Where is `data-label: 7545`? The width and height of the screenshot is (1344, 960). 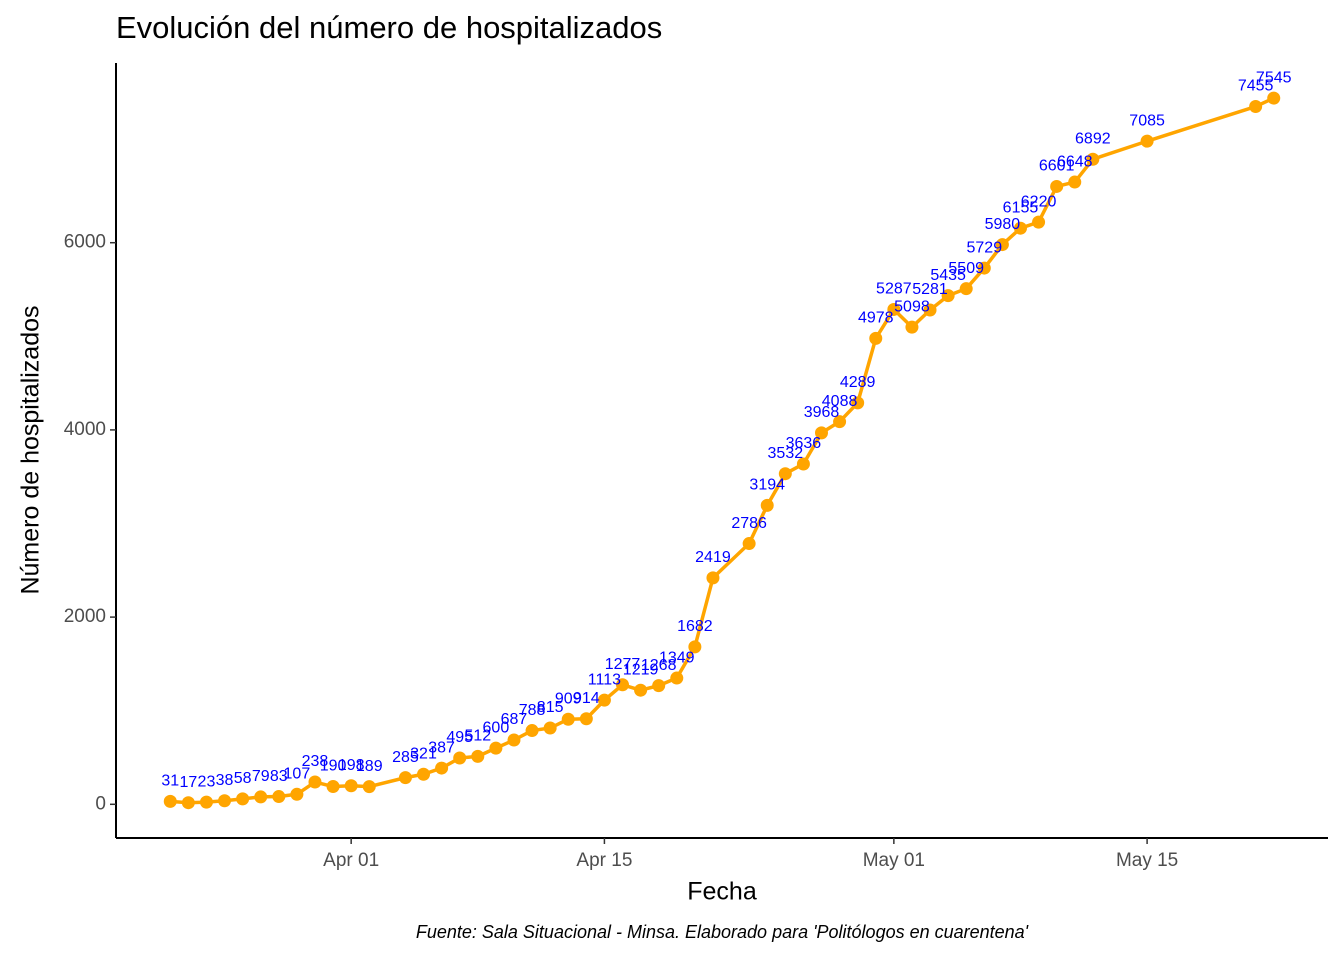 data-label: 7545 is located at coordinates (1274, 77).